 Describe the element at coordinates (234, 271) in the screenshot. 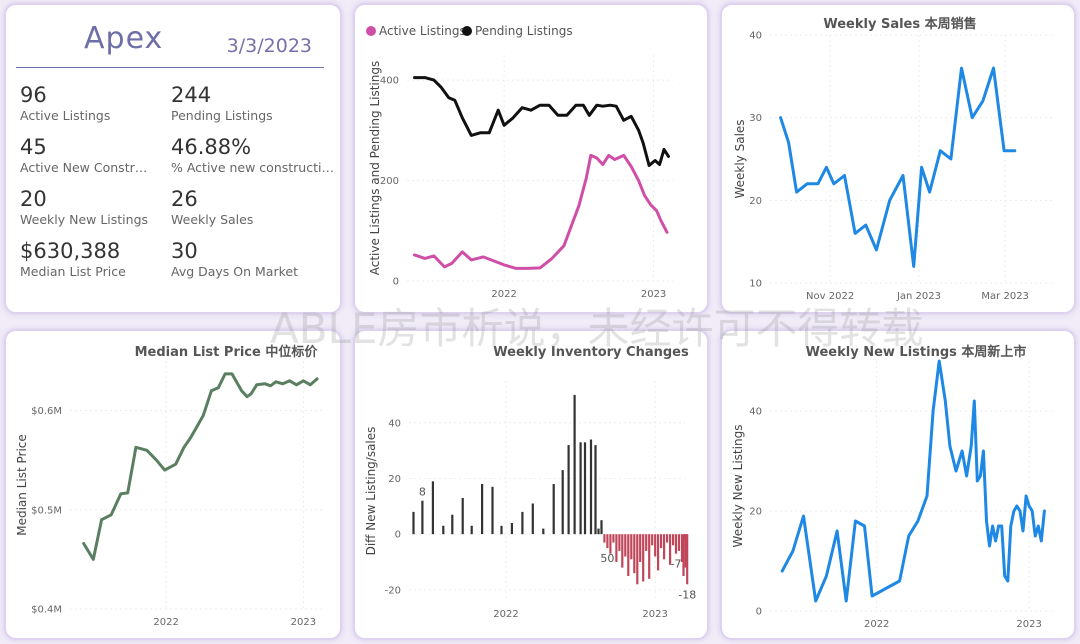

I see `kpi-label: Avg Days On Market` at that location.